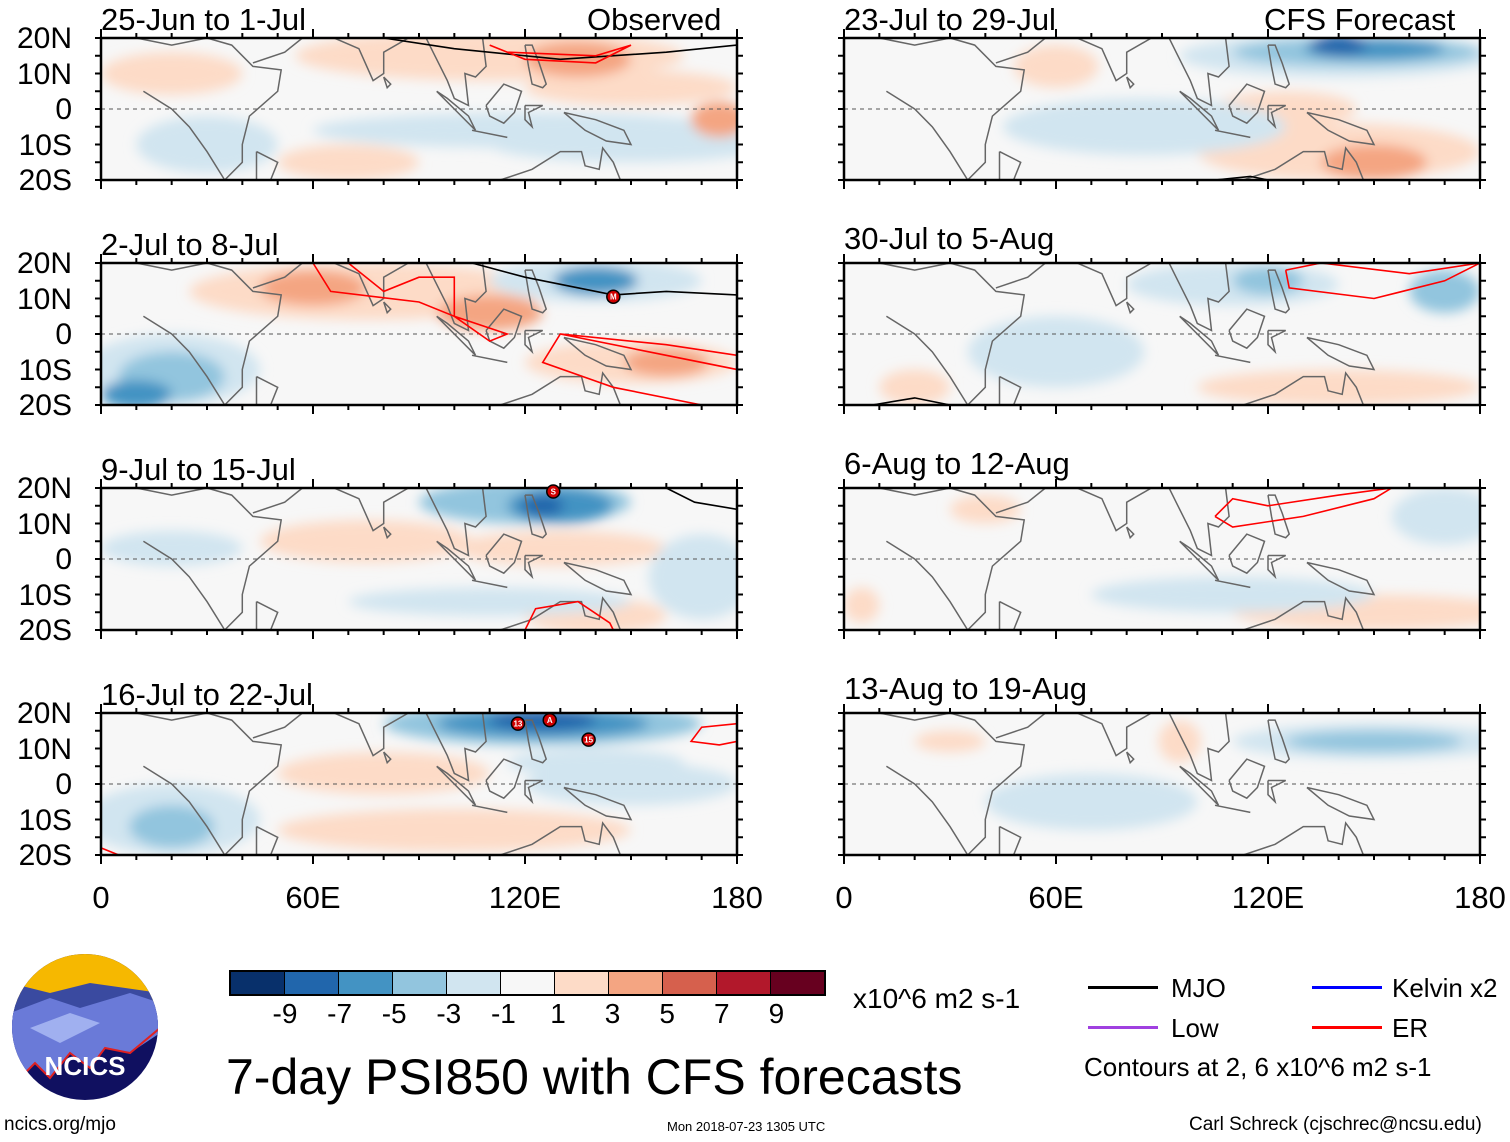 This screenshot has width=1510, height=1142. I want to click on storm-label: 13, so click(517, 724).